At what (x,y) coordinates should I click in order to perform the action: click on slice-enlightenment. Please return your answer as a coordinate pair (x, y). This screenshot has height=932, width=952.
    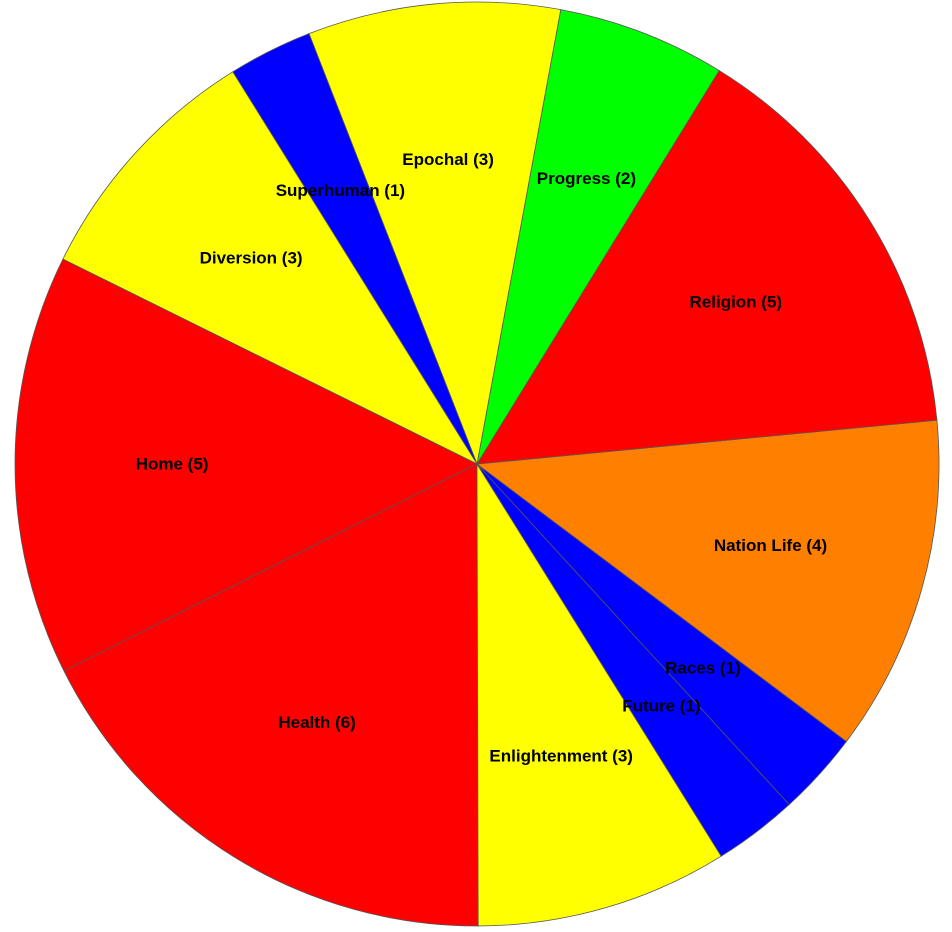
    Looking at the image, I should click on (599, 694).